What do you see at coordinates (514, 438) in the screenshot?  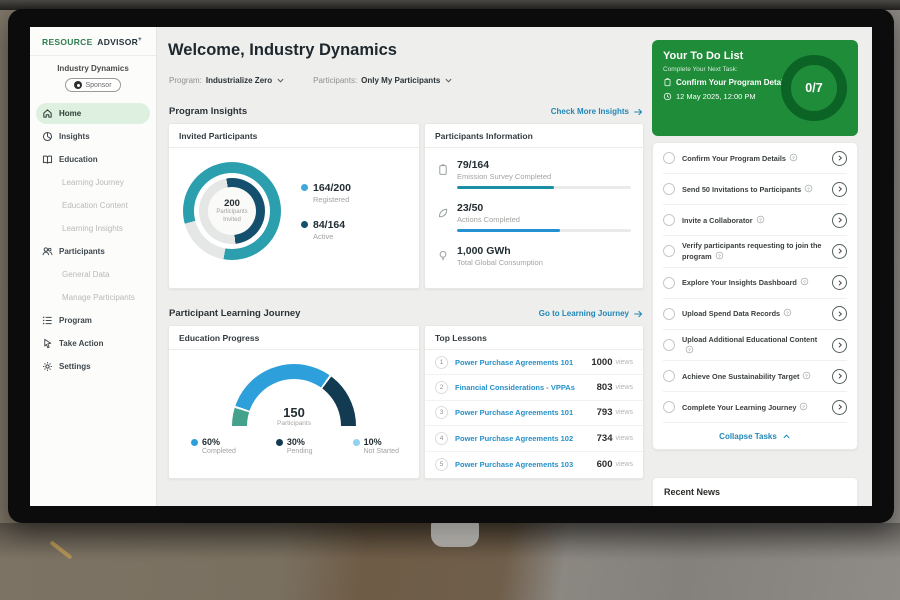 I see `lesson-title-link: Power Purchase Agreements 102` at bounding box center [514, 438].